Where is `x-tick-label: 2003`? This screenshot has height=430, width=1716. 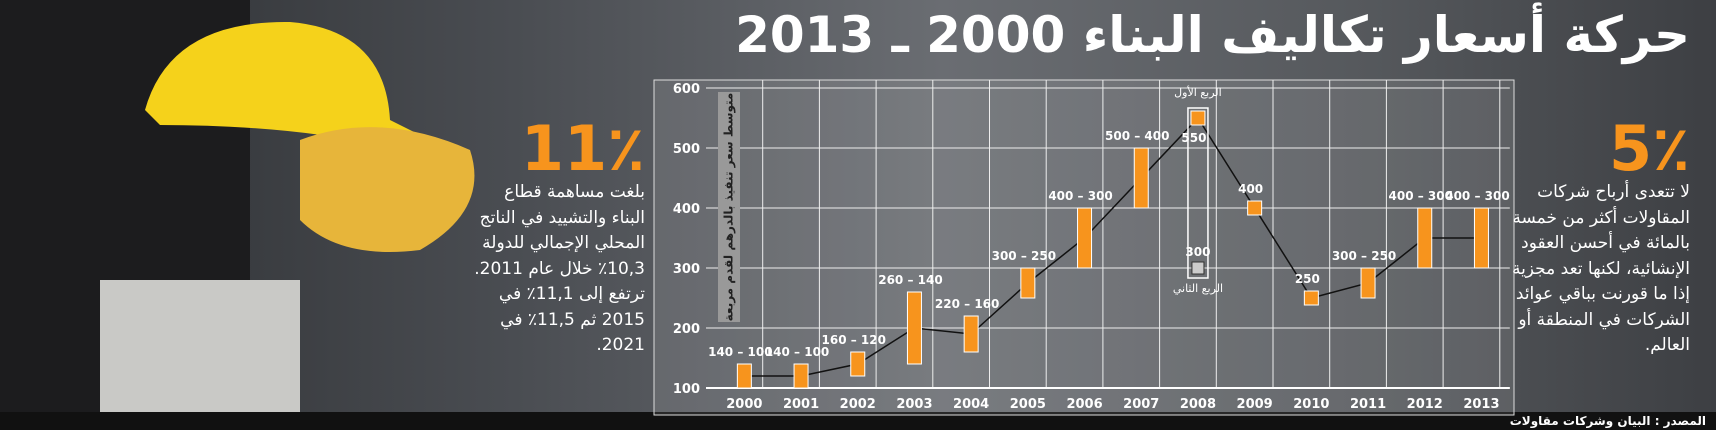
x-tick-label: 2003 is located at coordinates (914, 404).